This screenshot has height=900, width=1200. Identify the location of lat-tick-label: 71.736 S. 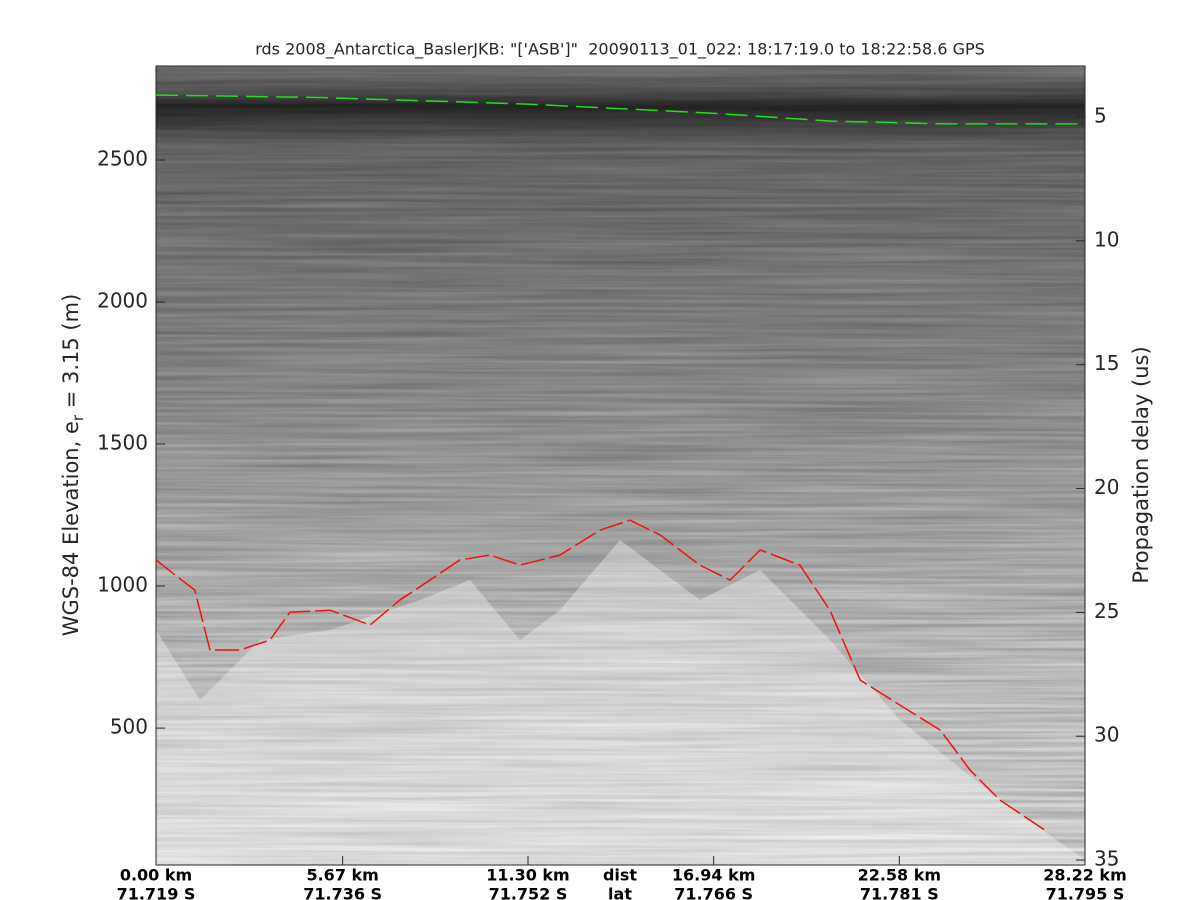
(342, 892).